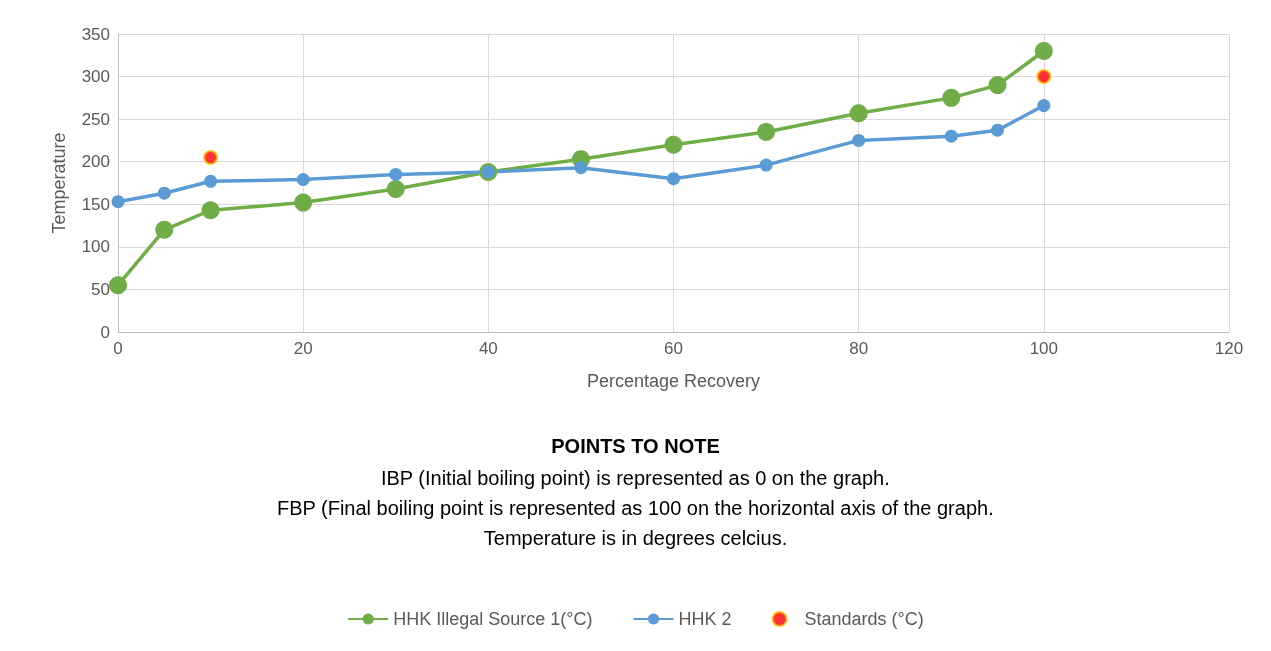 The height and width of the screenshot is (651, 1271). I want to click on x-tick-label: 80, so click(859, 348).